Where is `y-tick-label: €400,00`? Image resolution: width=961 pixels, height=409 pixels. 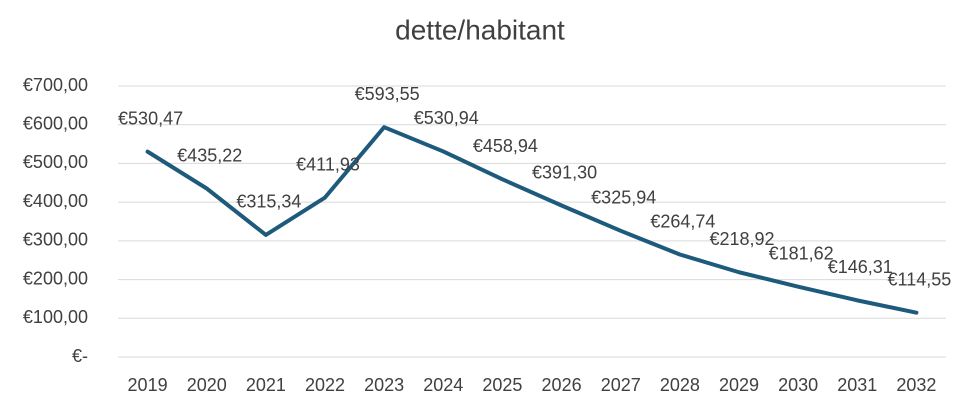
y-tick-label: €400,00 is located at coordinates (55, 201).